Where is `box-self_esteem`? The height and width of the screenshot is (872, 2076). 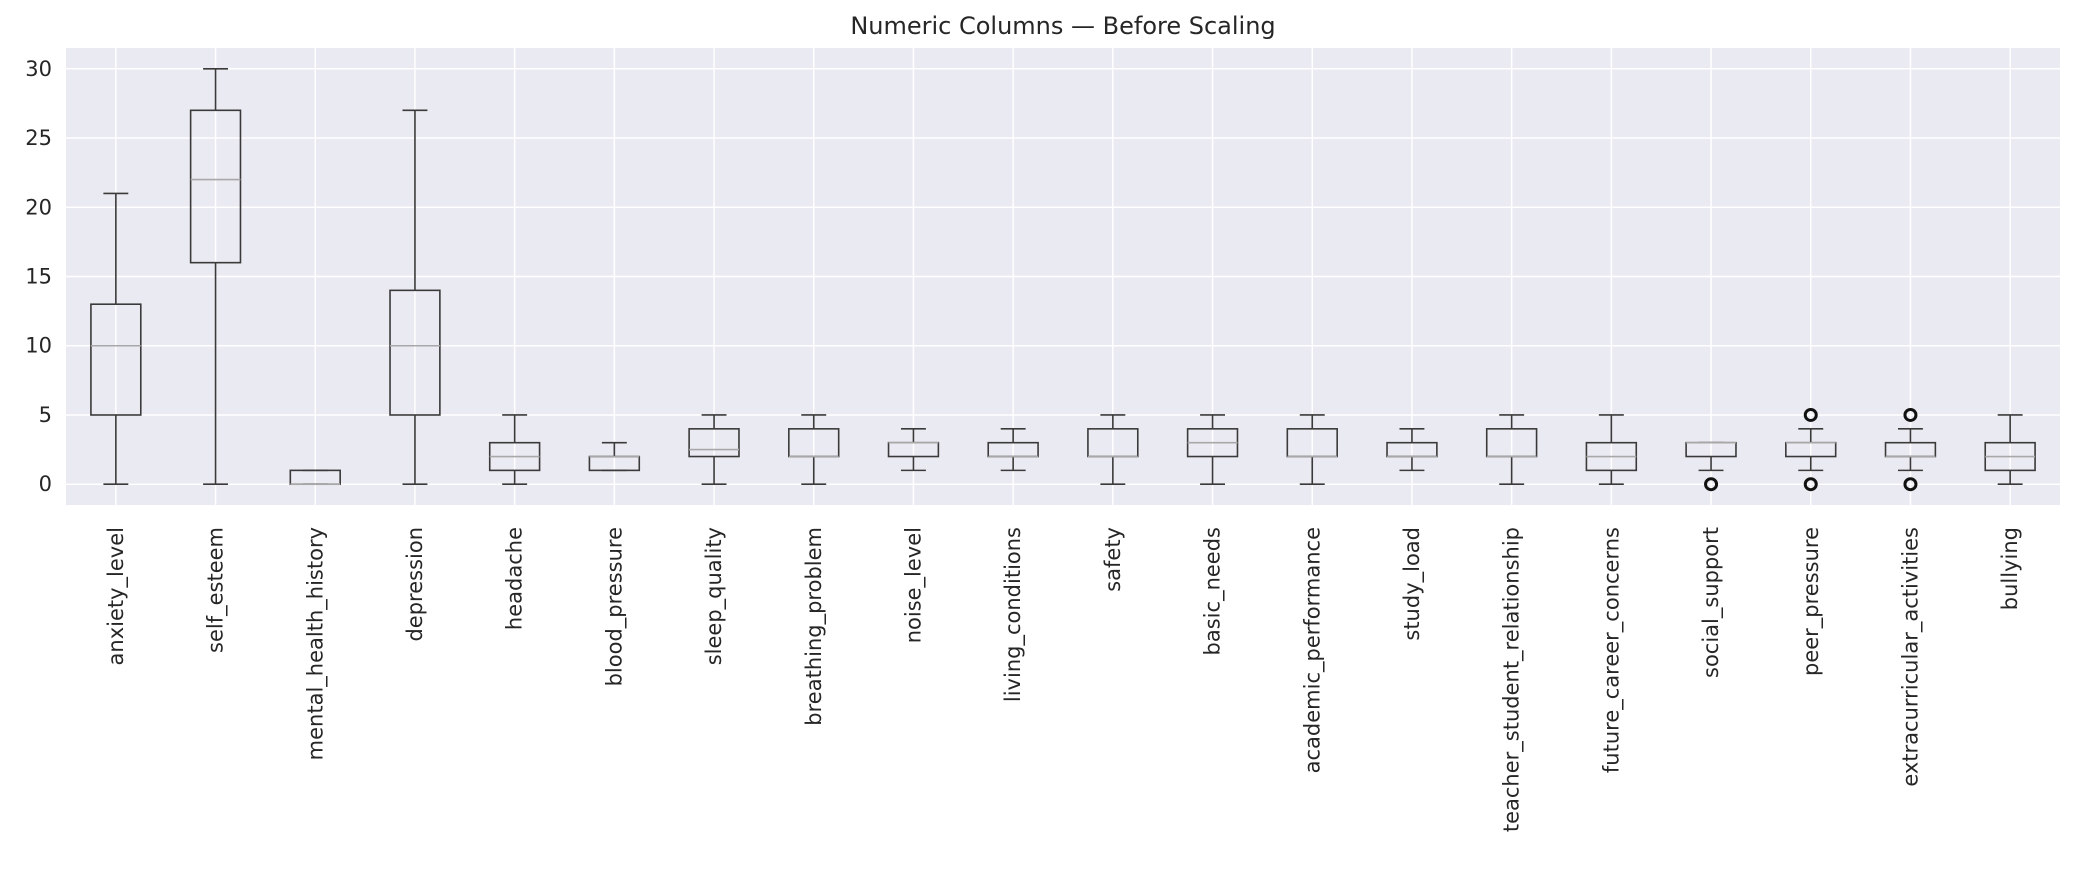
box-self_esteem is located at coordinates (215, 276).